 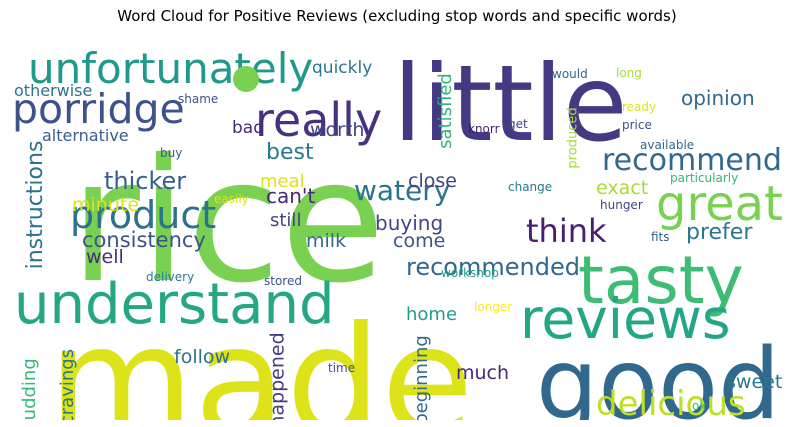 I want to click on word-home: home, so click(x=431, y=314).